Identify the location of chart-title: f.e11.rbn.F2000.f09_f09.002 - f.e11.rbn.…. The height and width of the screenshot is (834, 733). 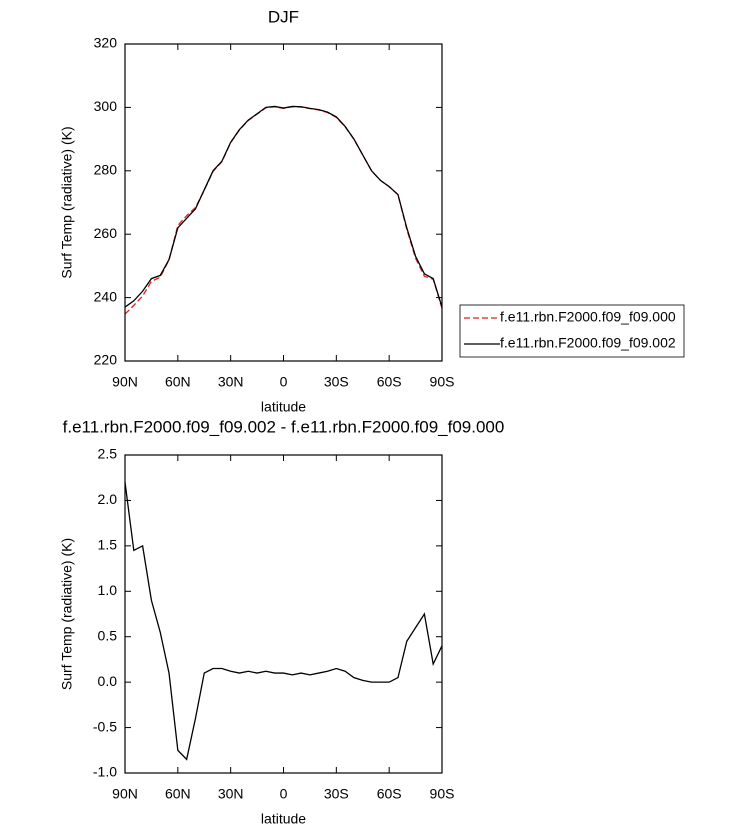
(284, 426).